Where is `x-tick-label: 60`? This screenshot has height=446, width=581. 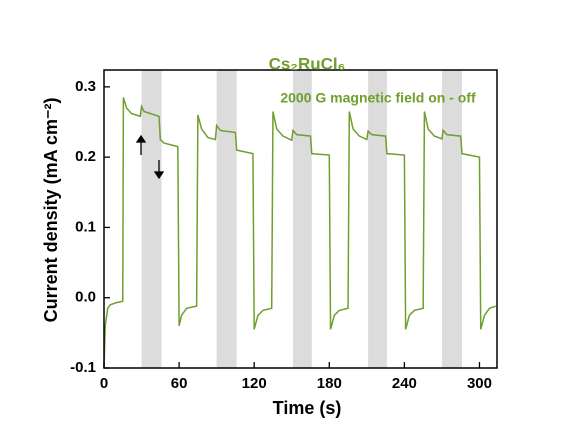
x-tick-label: 60 is located at coordinates (179, 383).